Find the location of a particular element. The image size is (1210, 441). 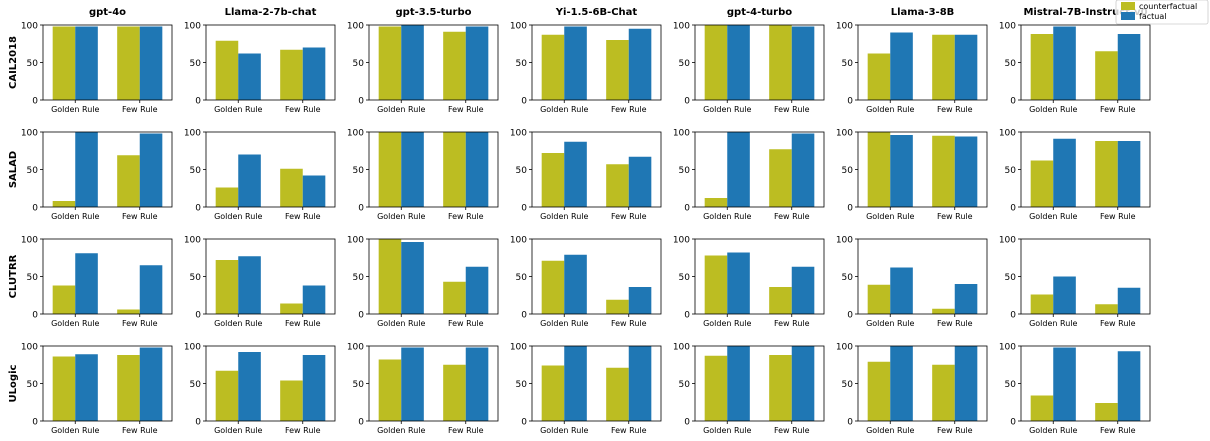

column-title: gpt-4-turbo is located at coordinates (759, 12).